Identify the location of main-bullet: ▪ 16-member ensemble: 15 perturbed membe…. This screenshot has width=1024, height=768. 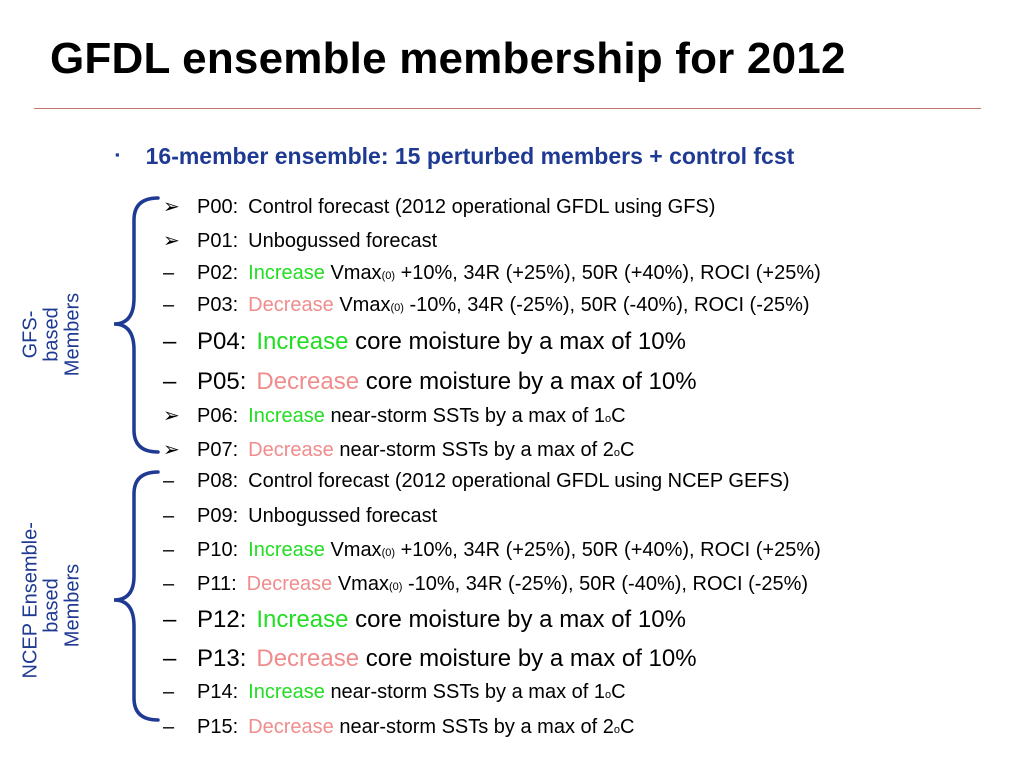
(454, 156).